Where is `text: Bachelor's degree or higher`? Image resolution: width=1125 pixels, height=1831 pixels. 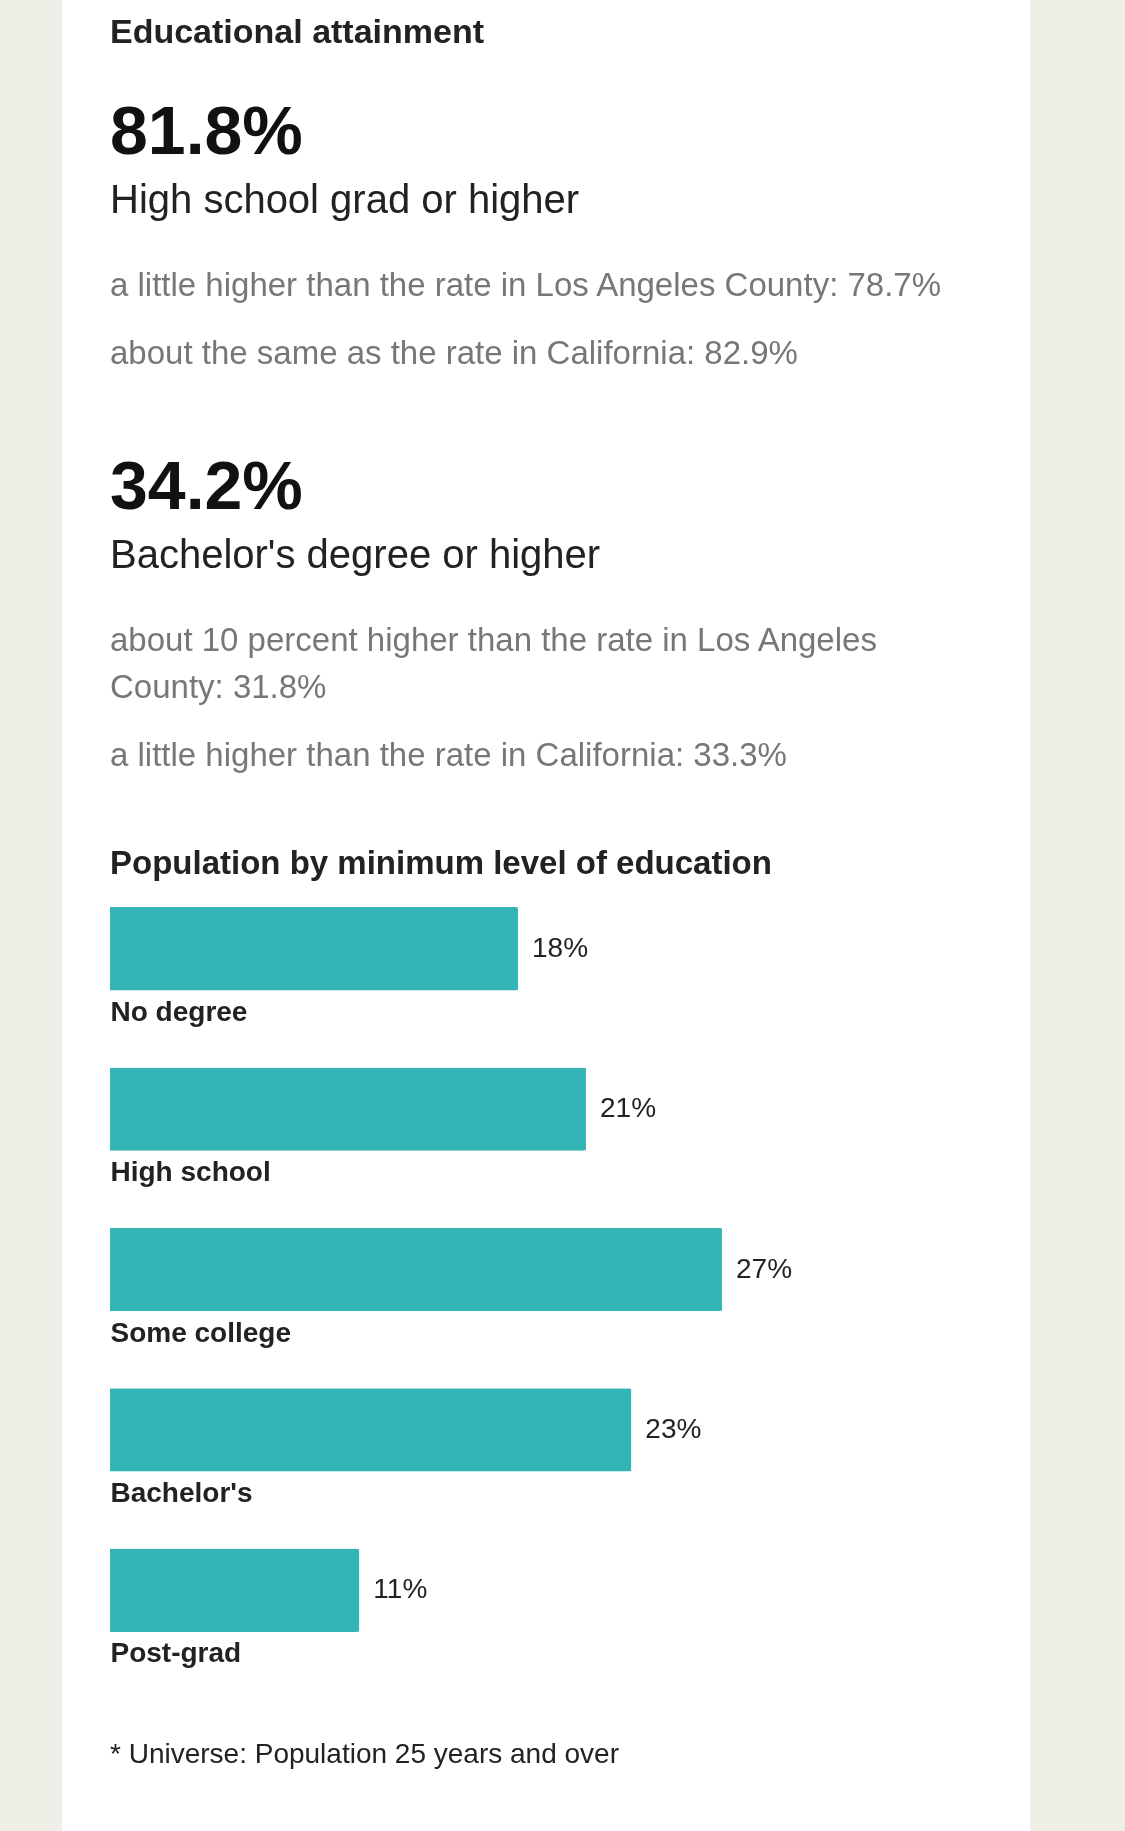
text: Bachelor's degree or higher is located at coordinates (356, 555).